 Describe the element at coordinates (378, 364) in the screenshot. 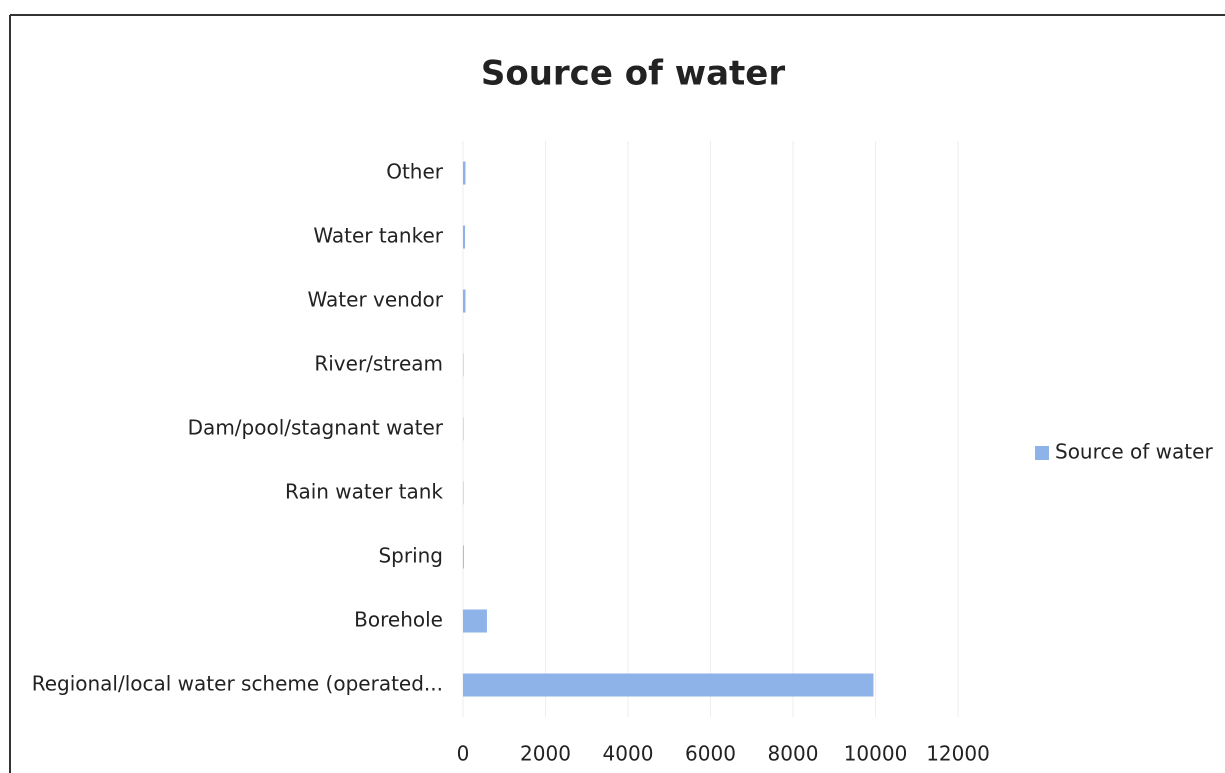

I see `y-tick-label: River/stream` at that location.